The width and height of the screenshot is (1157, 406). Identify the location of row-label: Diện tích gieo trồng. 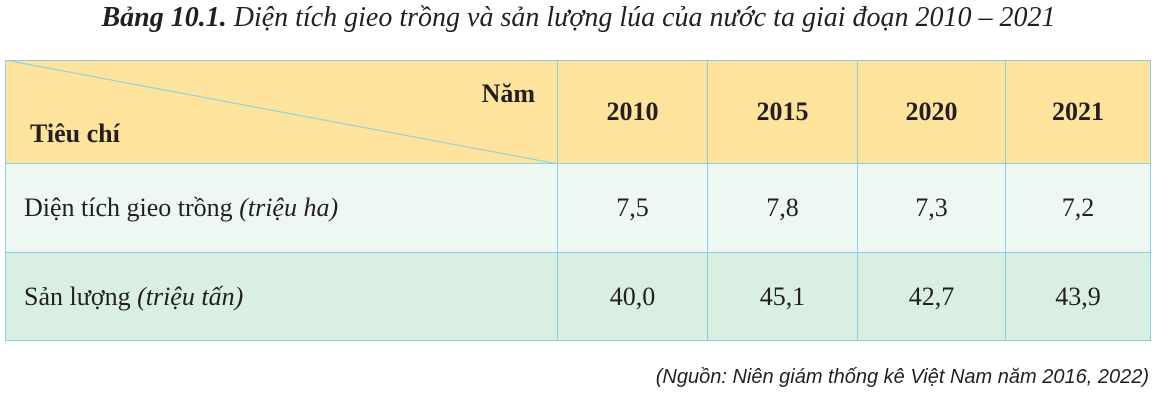
(128, 207).